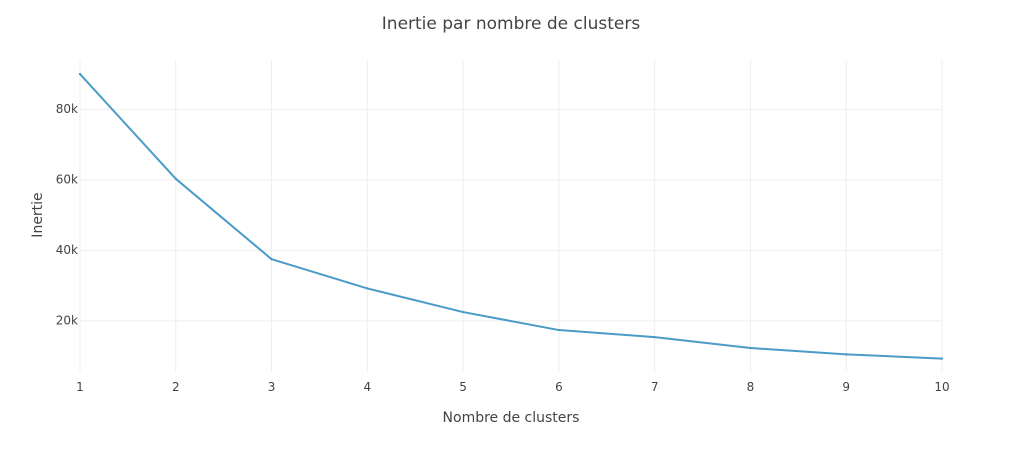 This screenshot has width=1022, height=454. What do you see at coordinates (846, 387) in the screenshot?
I see `x-tick-label: 9` at bounding box center [846, 387].